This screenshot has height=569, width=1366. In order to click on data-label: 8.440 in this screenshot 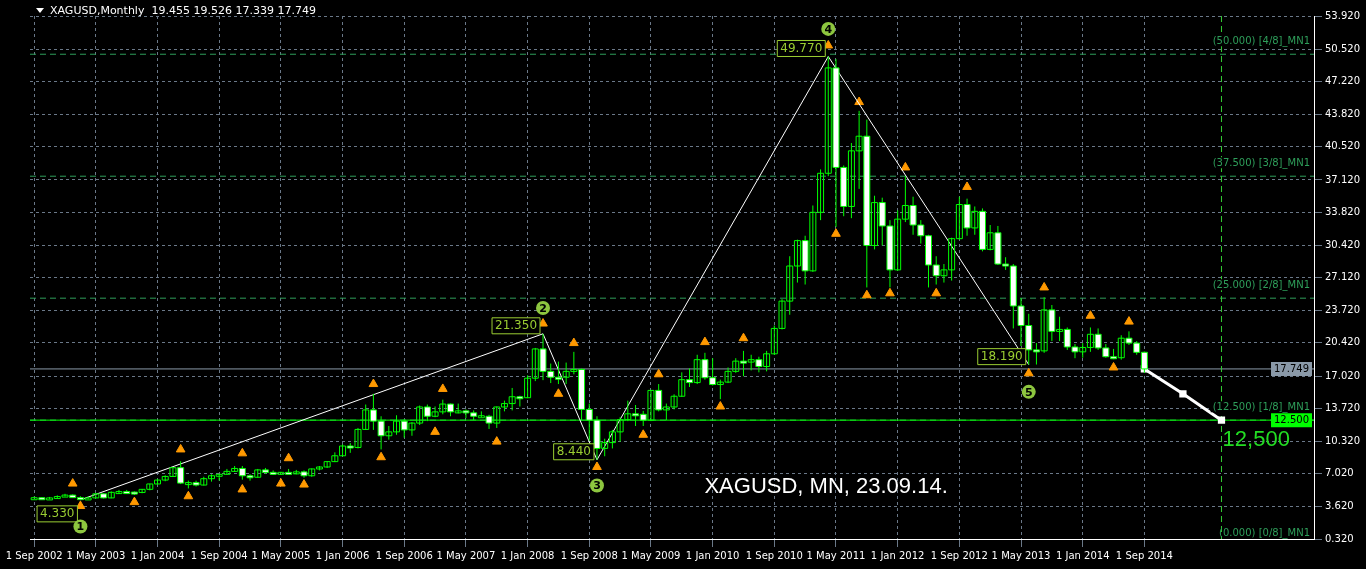, I will do `click(573, 450)`.